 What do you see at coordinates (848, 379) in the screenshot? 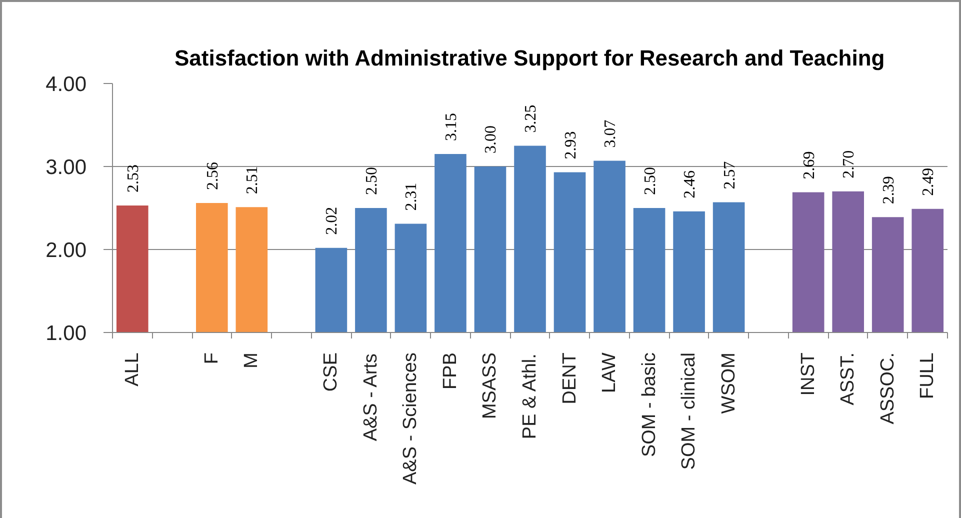
I see `x-tick-label: ASST.` at bounding box center [848, 379].